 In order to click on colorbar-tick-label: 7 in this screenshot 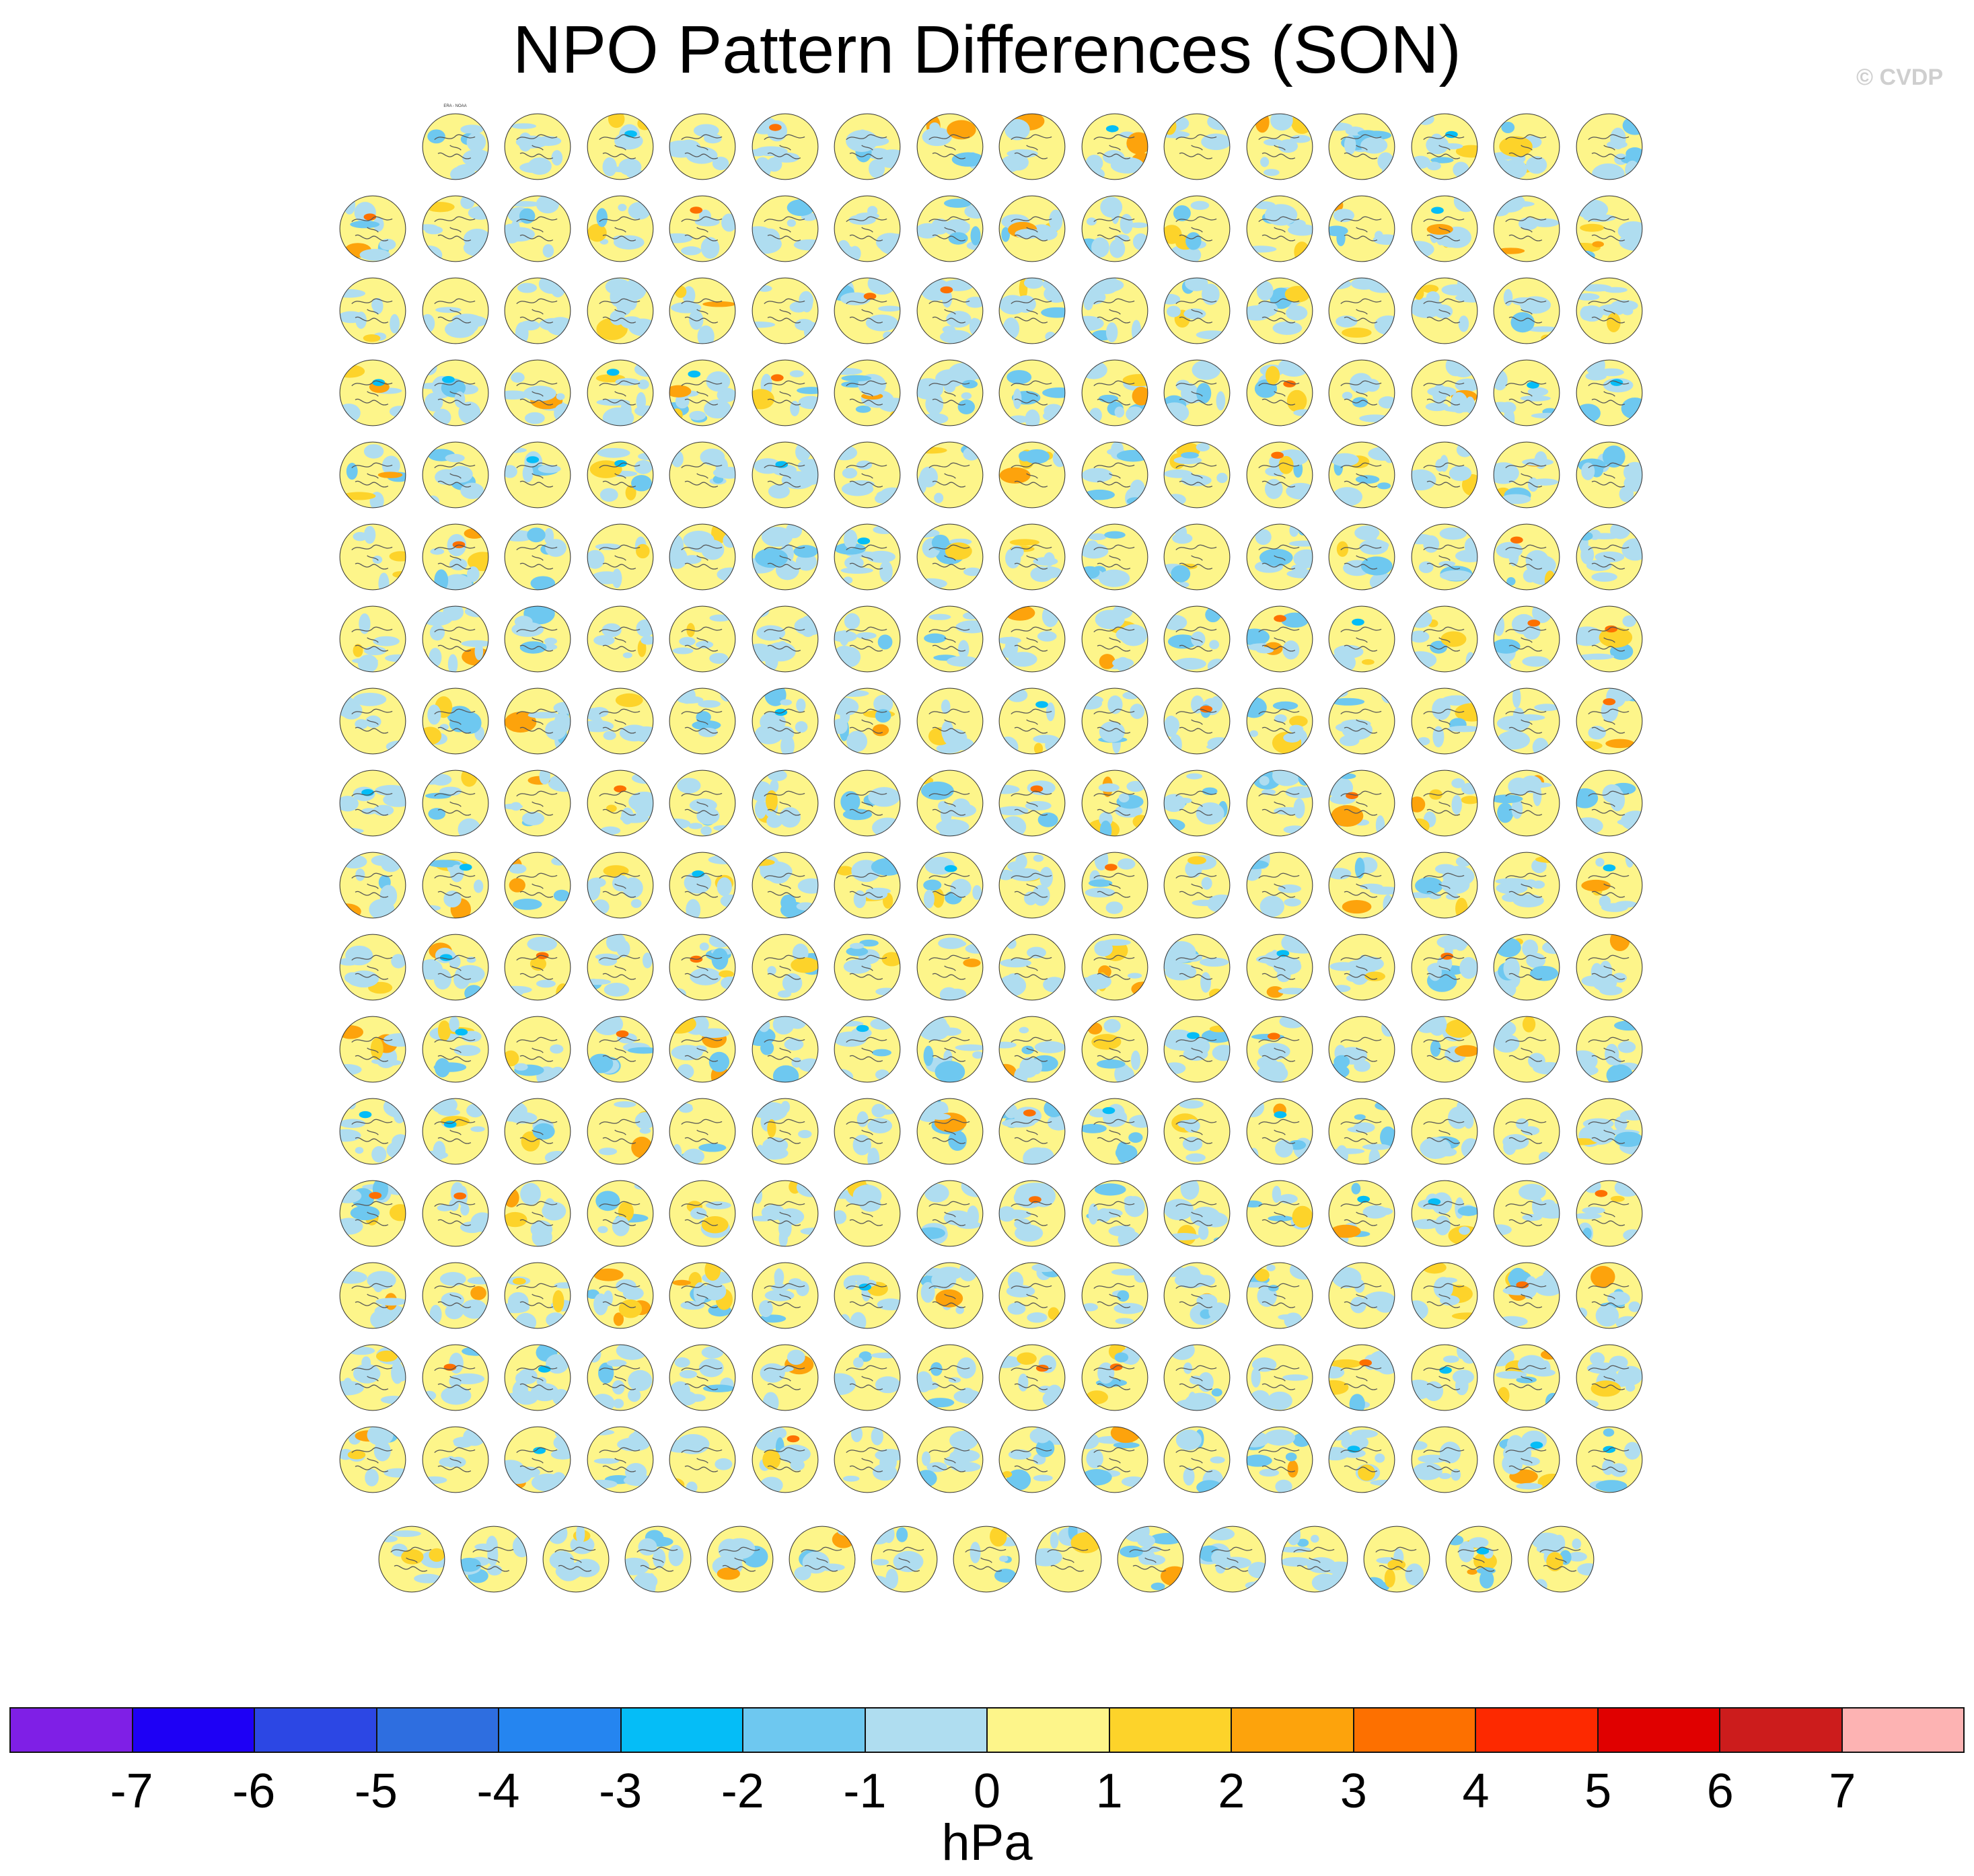, I will do `click(1842, 1791)`.